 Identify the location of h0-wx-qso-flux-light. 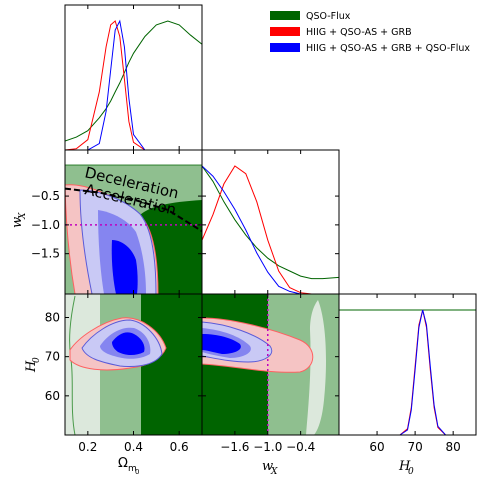
(316, 367).